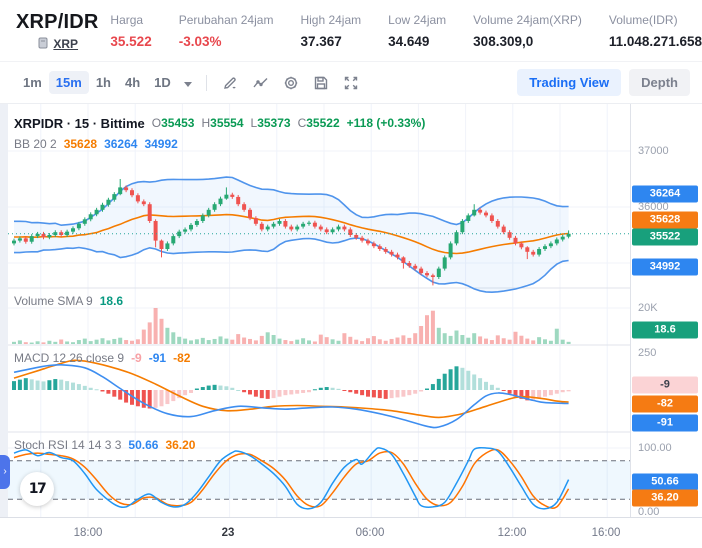 This screenshot has height=548, width=702. What do you see at coordinates (665, 404) in the screenshot?
I see `price-badge: -82` at bounding box center [665, 404].